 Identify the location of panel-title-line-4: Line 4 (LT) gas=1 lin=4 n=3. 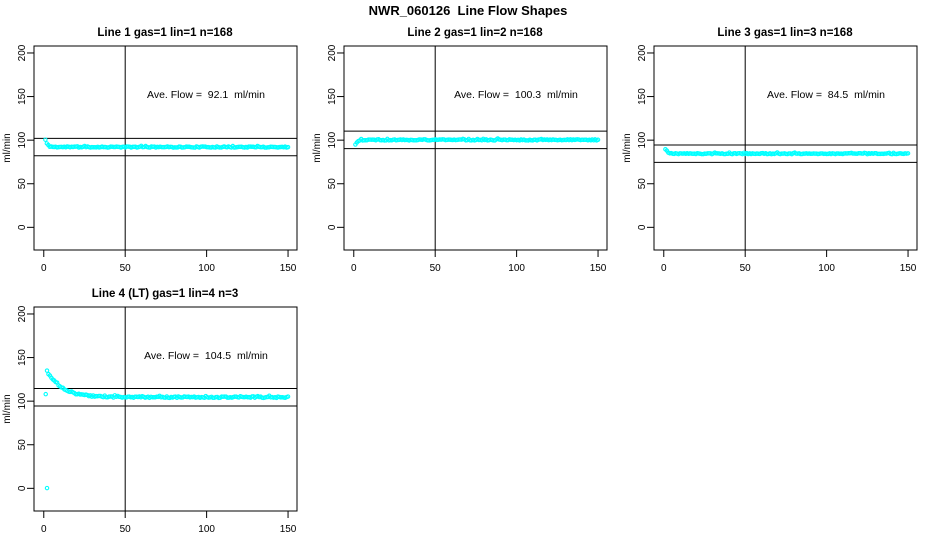
(165, 294).